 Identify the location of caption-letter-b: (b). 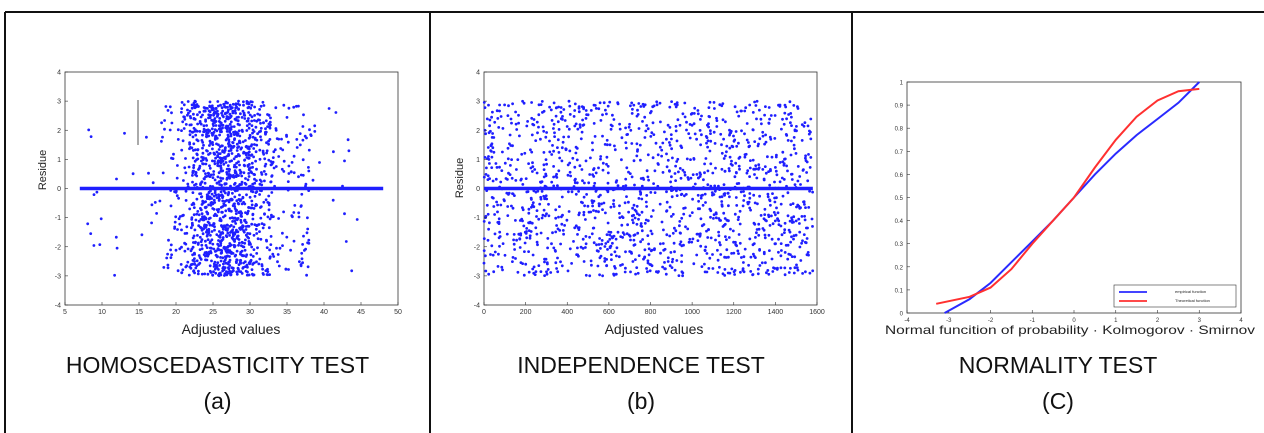
(641, 401).